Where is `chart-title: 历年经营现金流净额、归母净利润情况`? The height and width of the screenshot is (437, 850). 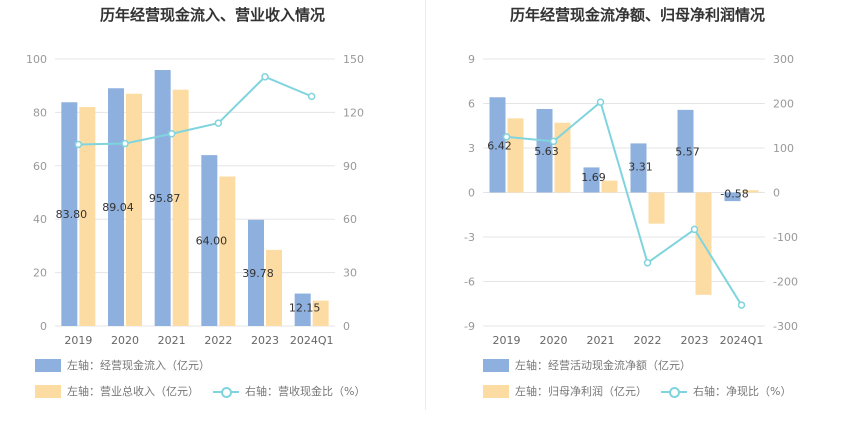 chart-title: 历年经营现金流净额、归母净利润情况 is located at coordinates (637, 15).